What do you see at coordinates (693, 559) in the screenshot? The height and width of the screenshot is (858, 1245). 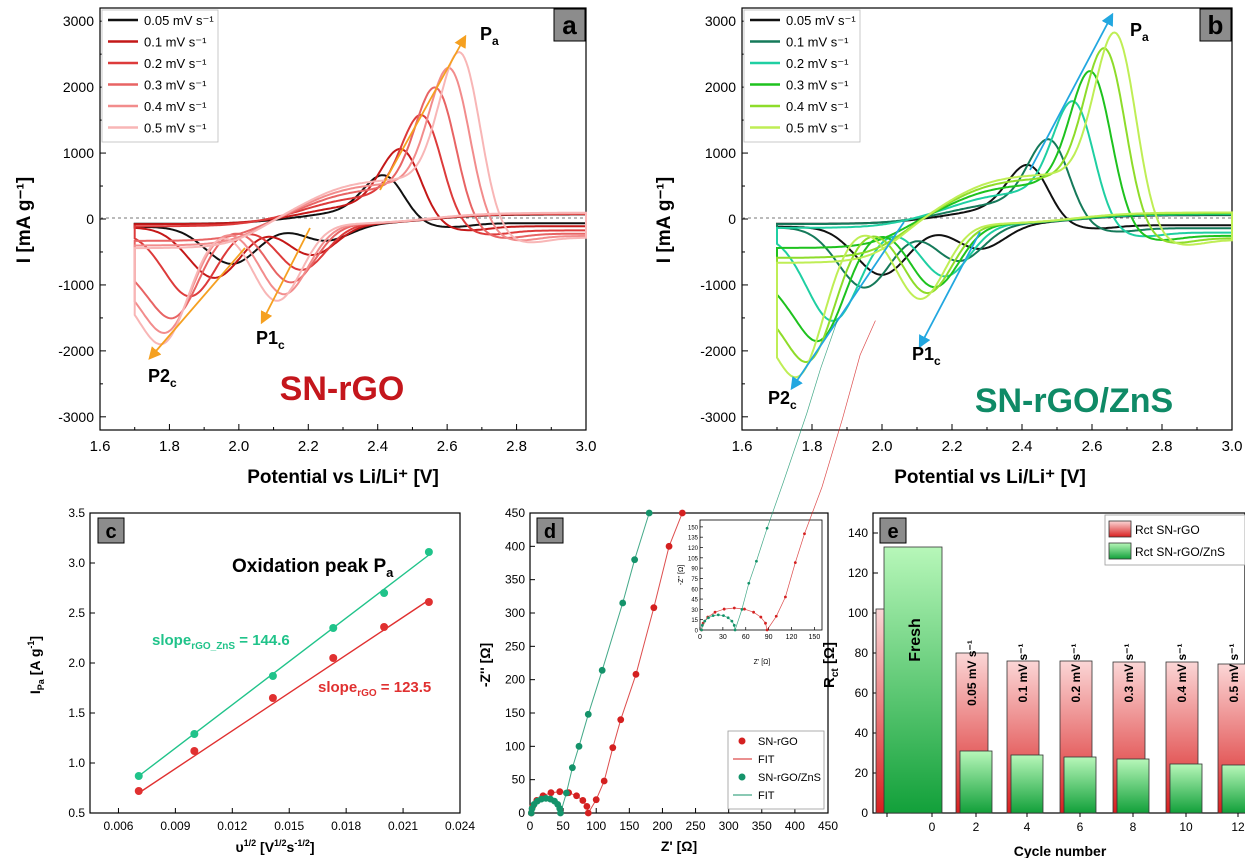 I see `inset-y-tick-label: 105` at bounding box center [693, 559].